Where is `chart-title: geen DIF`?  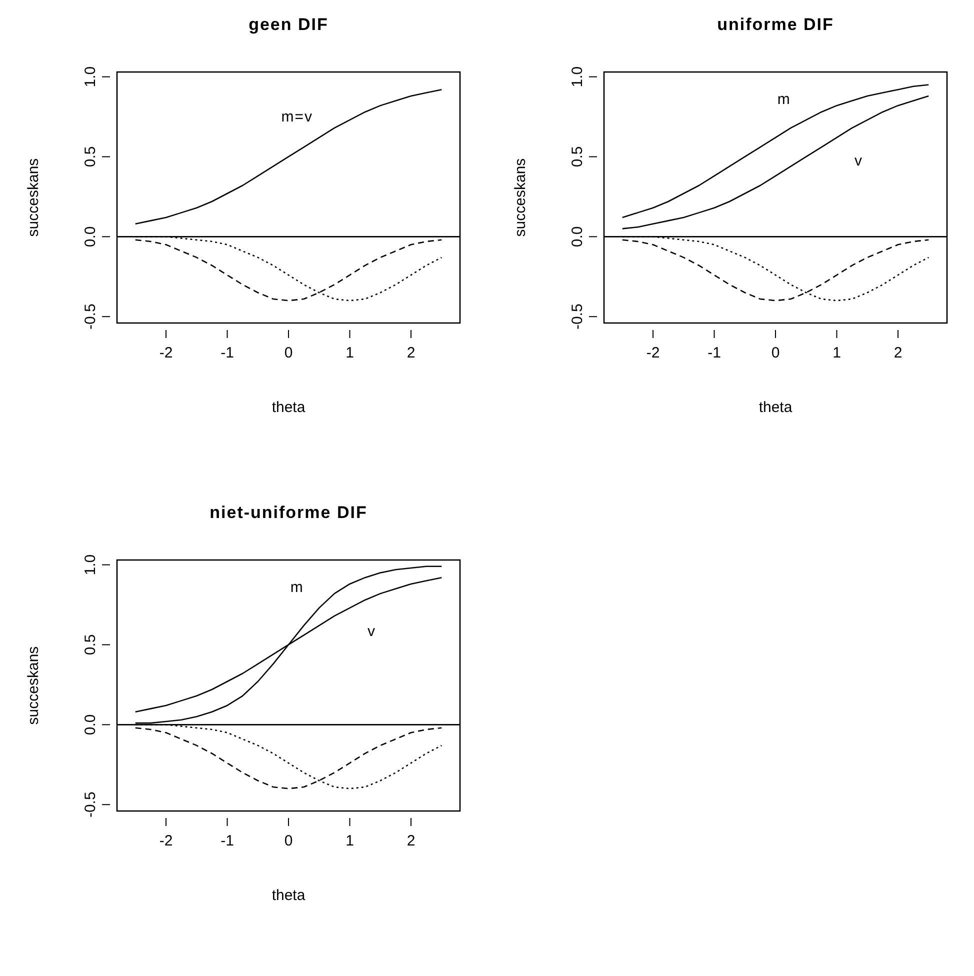
chart-title: geen DIF is located at coordinates (288, 24).